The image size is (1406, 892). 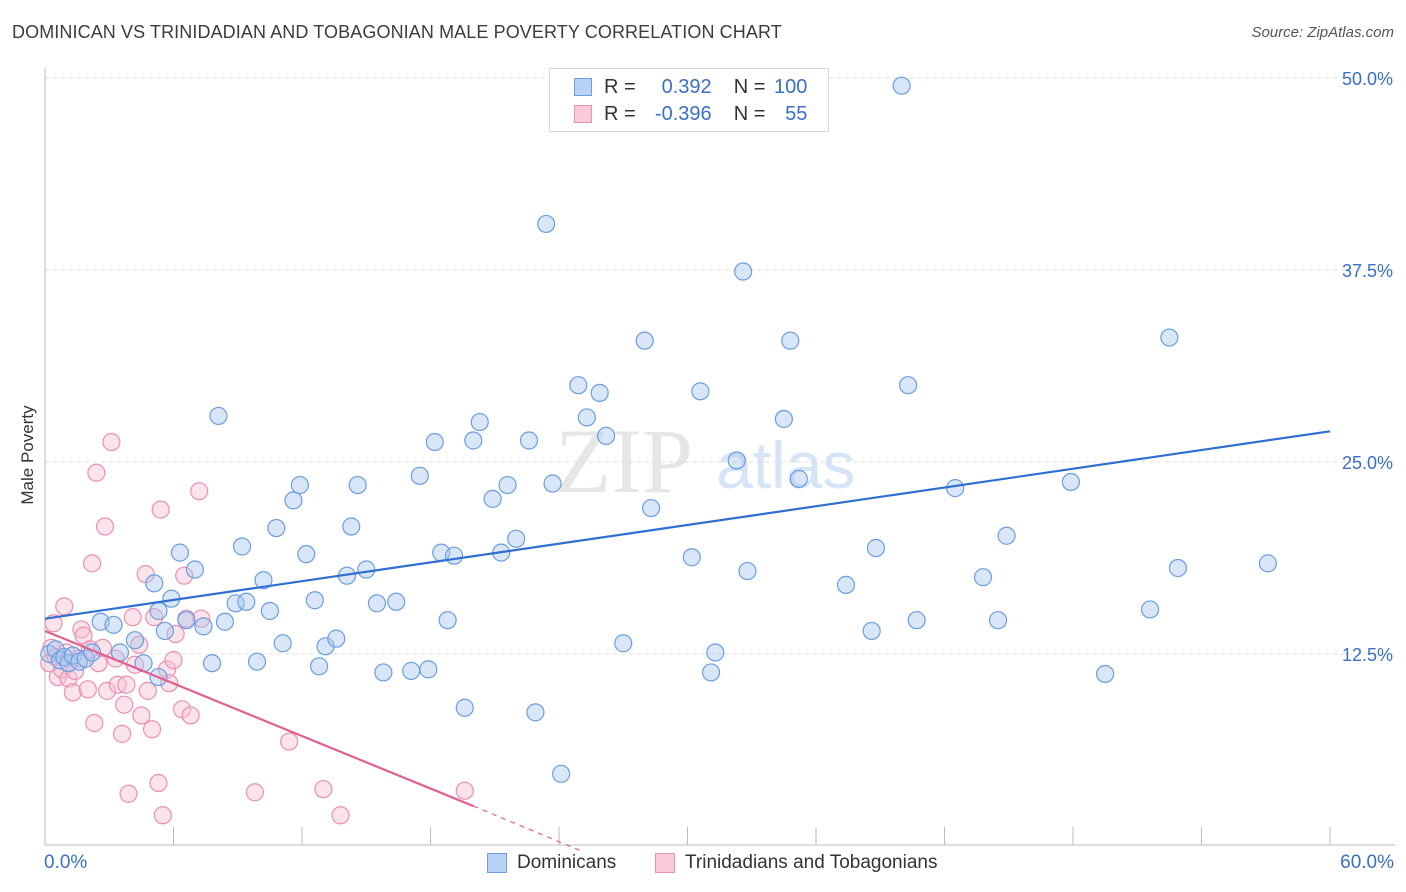 What do you see at coordinates (665, 863) in the screenshot?
I see `legend-swatch-trinidadians` at bounding box center [665, 863].